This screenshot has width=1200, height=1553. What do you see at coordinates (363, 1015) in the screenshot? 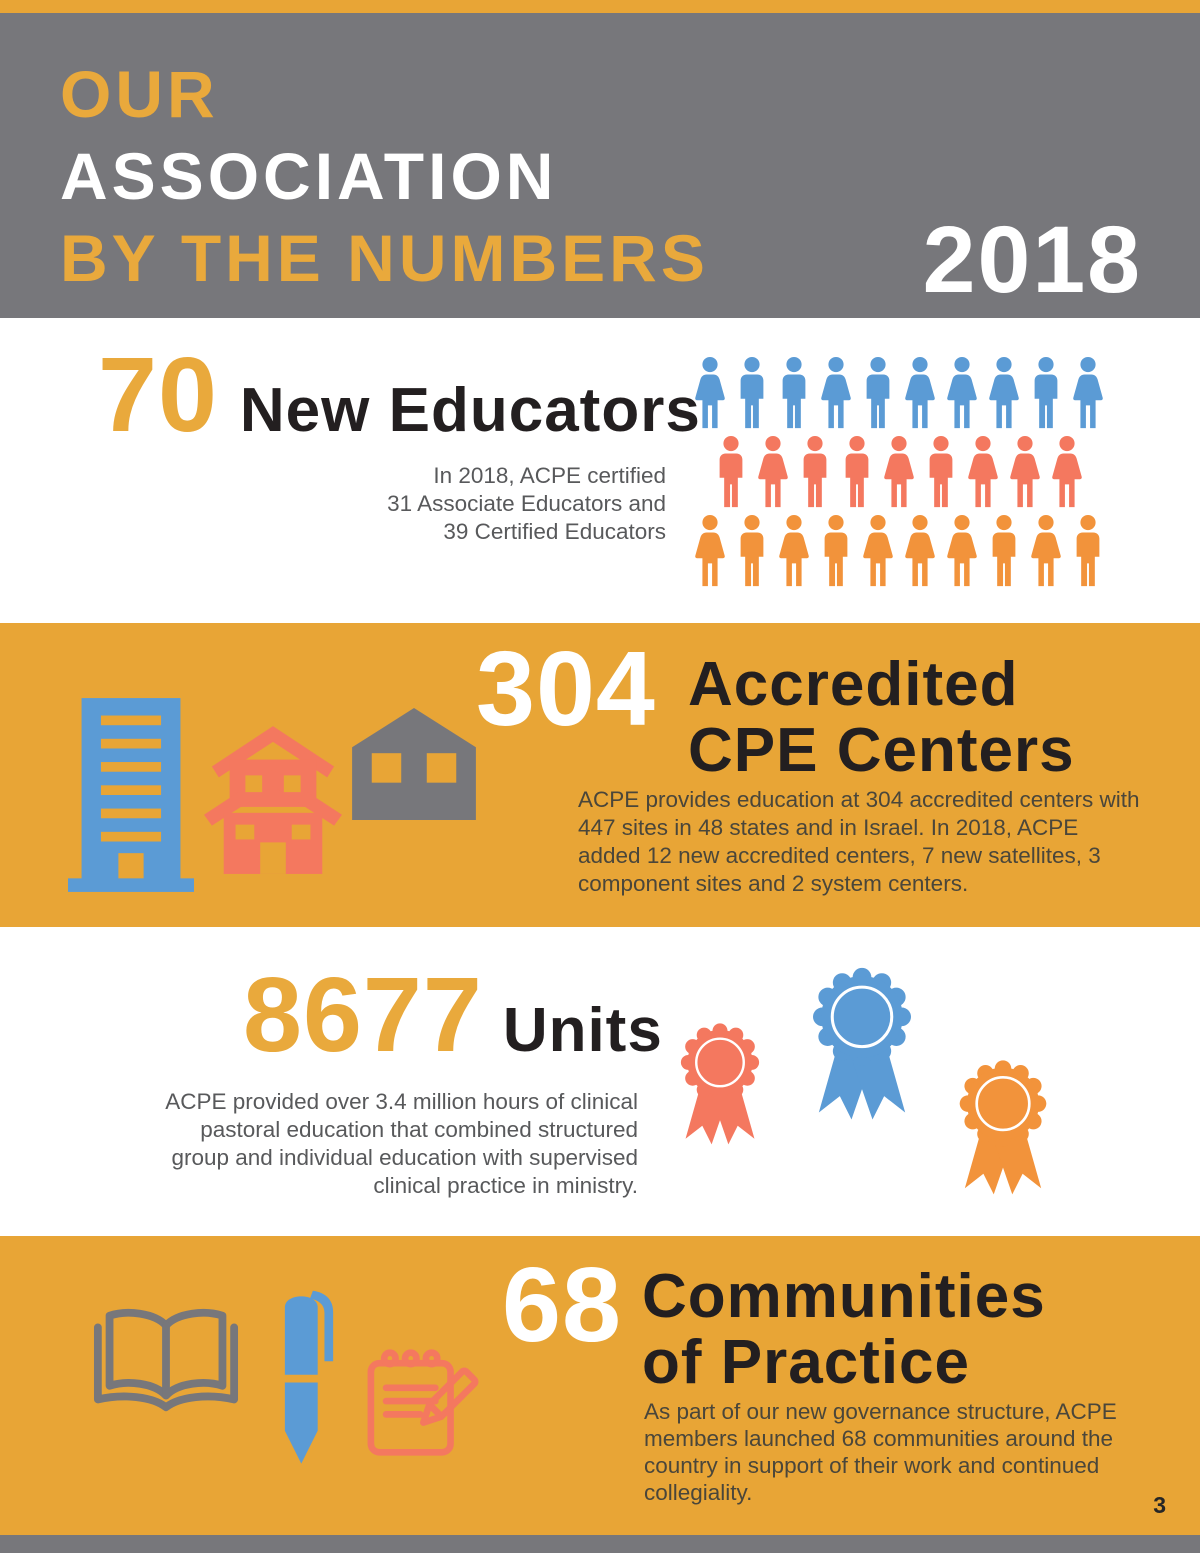
I see `units-number: 8677` at bounding box center [363, 1015].